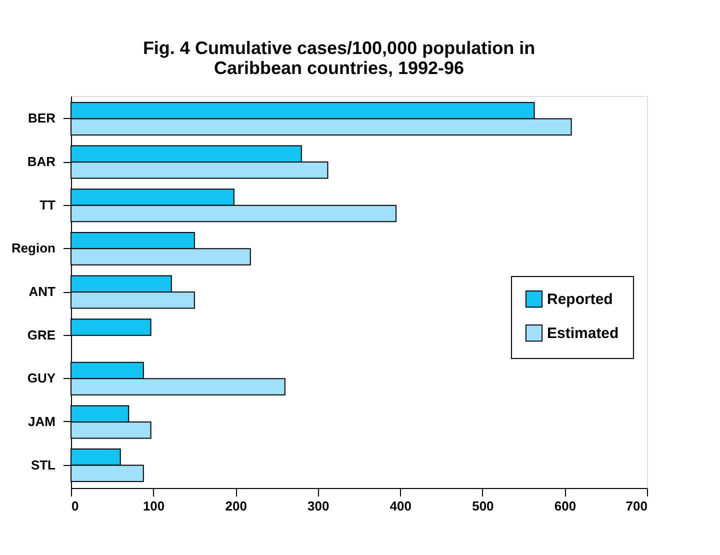  I want to click on legend-label: Estimated, so click(583, 333).